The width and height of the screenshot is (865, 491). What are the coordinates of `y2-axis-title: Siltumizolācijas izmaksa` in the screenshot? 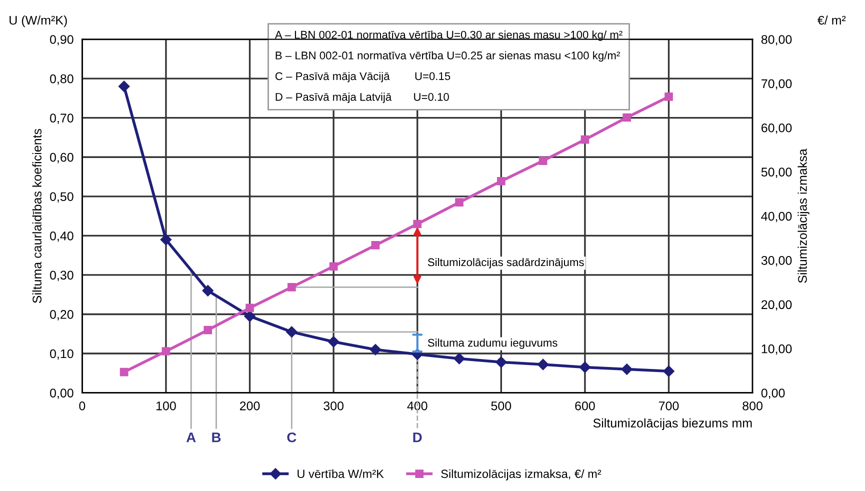 It's located at (804, 215).